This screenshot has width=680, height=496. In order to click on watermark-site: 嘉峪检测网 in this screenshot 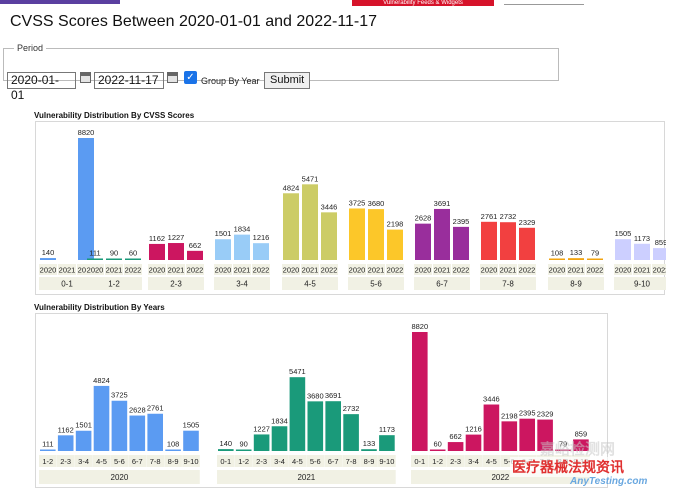, I will do `click(578, 449)`.